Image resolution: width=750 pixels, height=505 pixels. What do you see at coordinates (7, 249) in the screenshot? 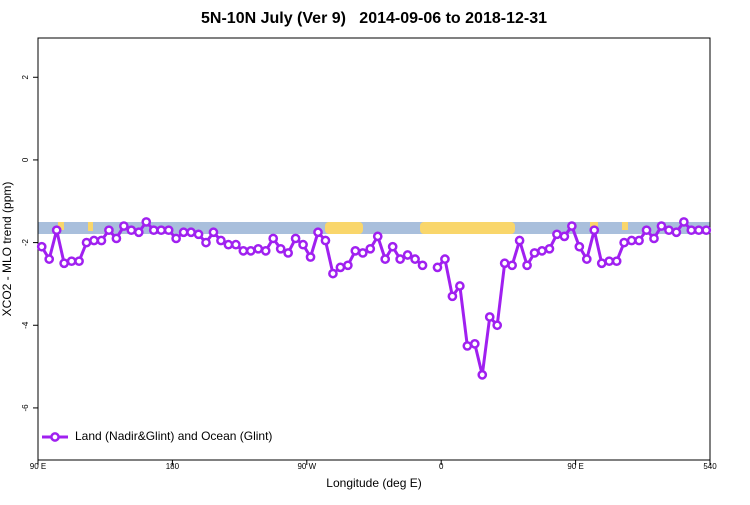
I see `y-axis-label: XCO2 - MLO trend (ppm)` at bounding box center [7, 249].